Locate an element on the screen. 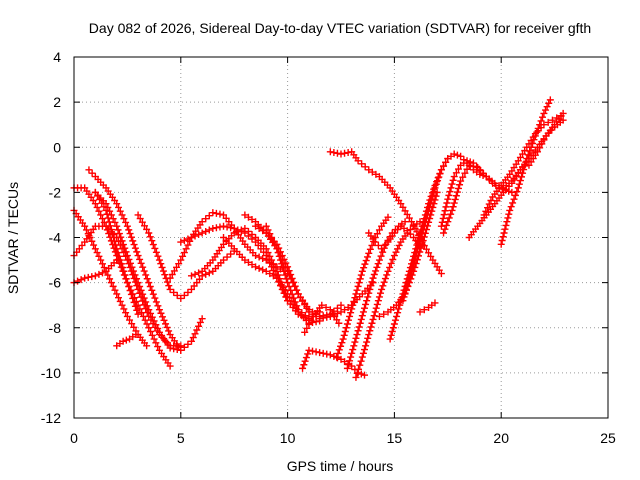  y-axis-title: SDTVAR / TECUs is located at coordinates (13, 238).